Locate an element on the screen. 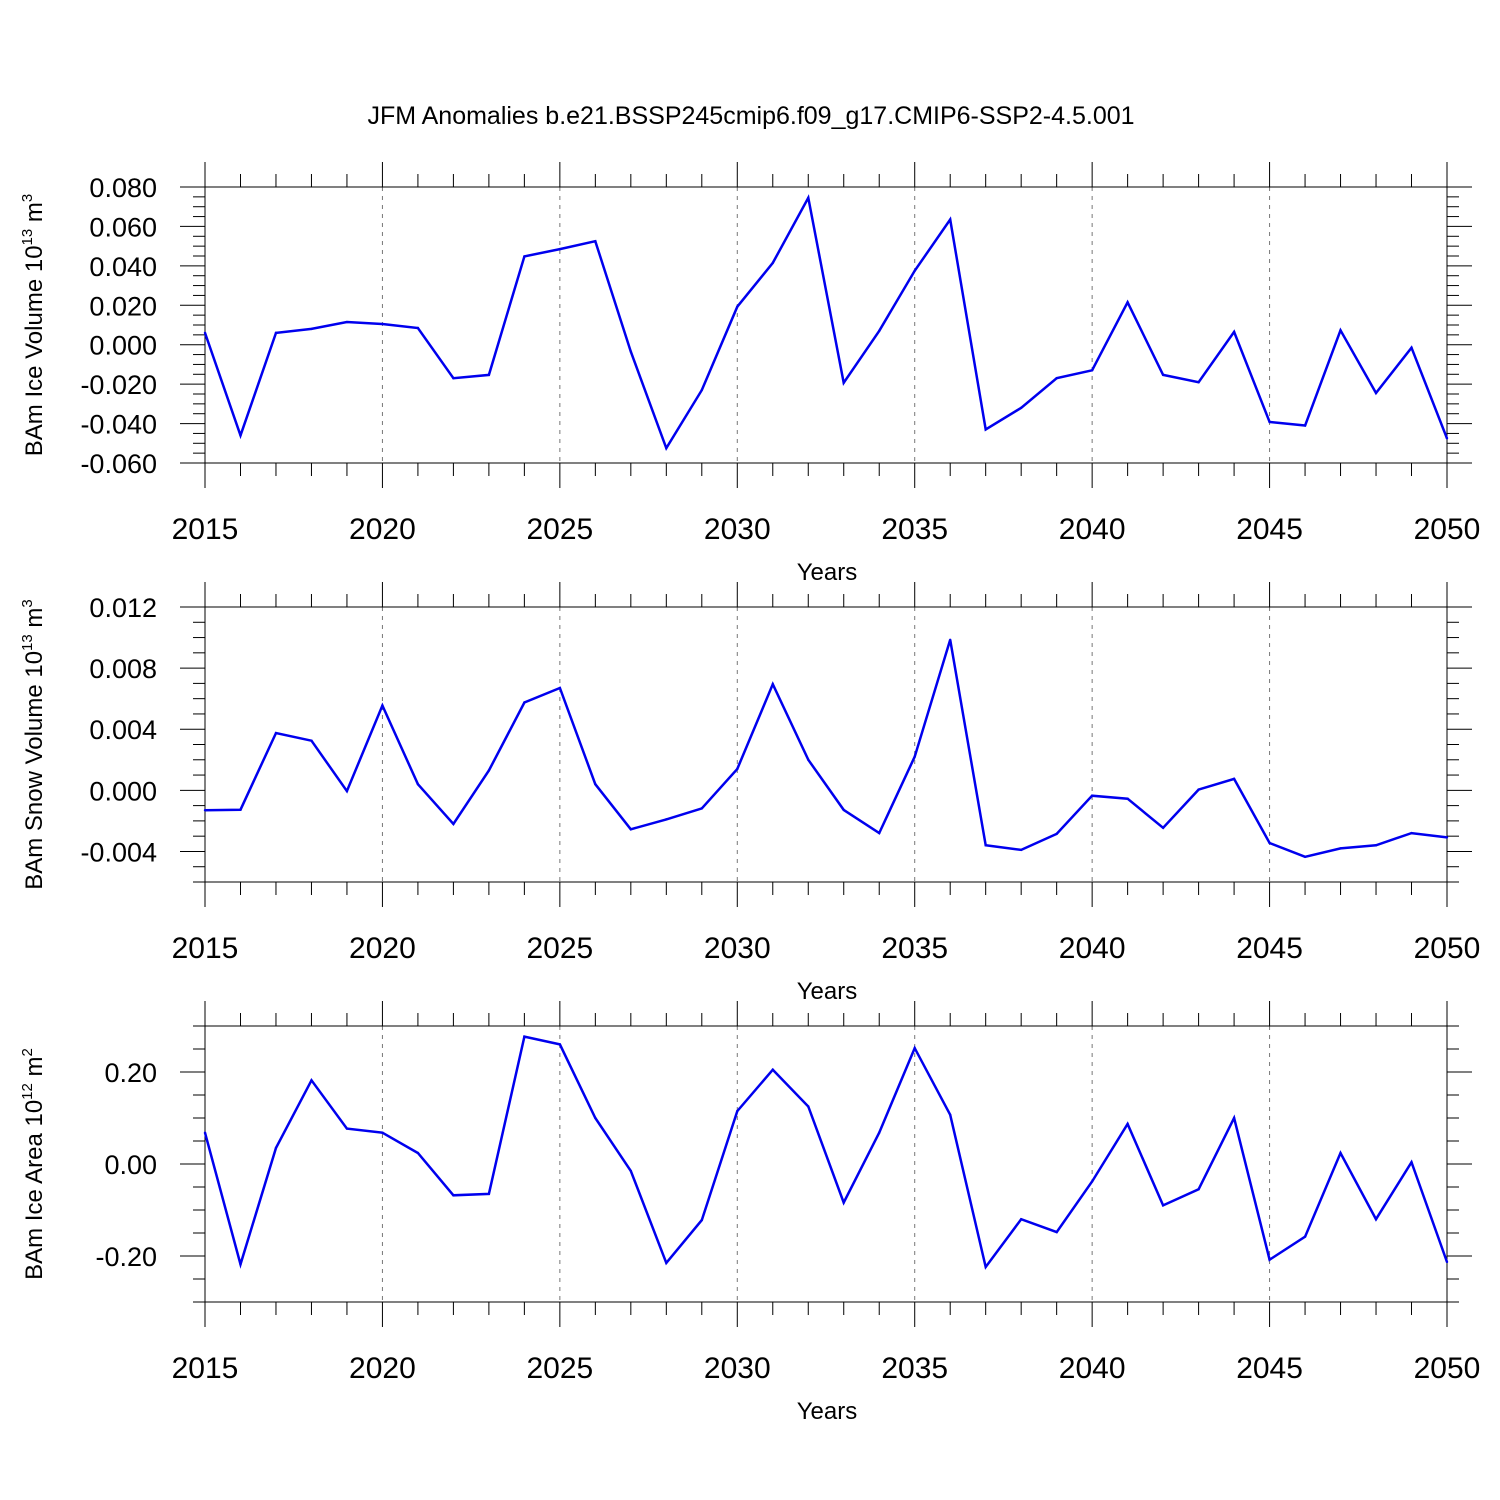 The height and width of the screenshot is (1500, 1500). y-tick-label-0p04: 0.040 is located at coordinates (123, 267).